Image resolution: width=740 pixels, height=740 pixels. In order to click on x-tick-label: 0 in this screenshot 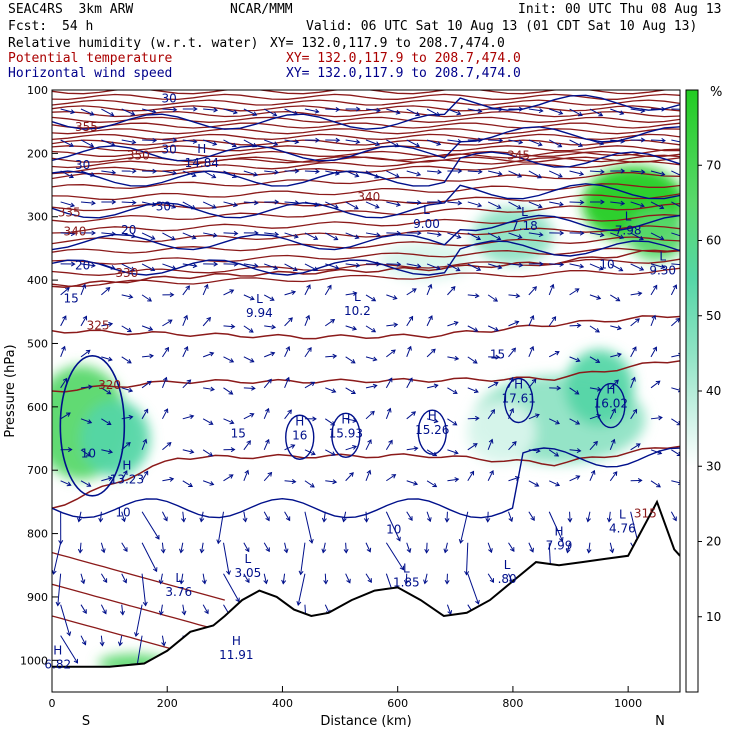, I will do `click(52, 703)`.